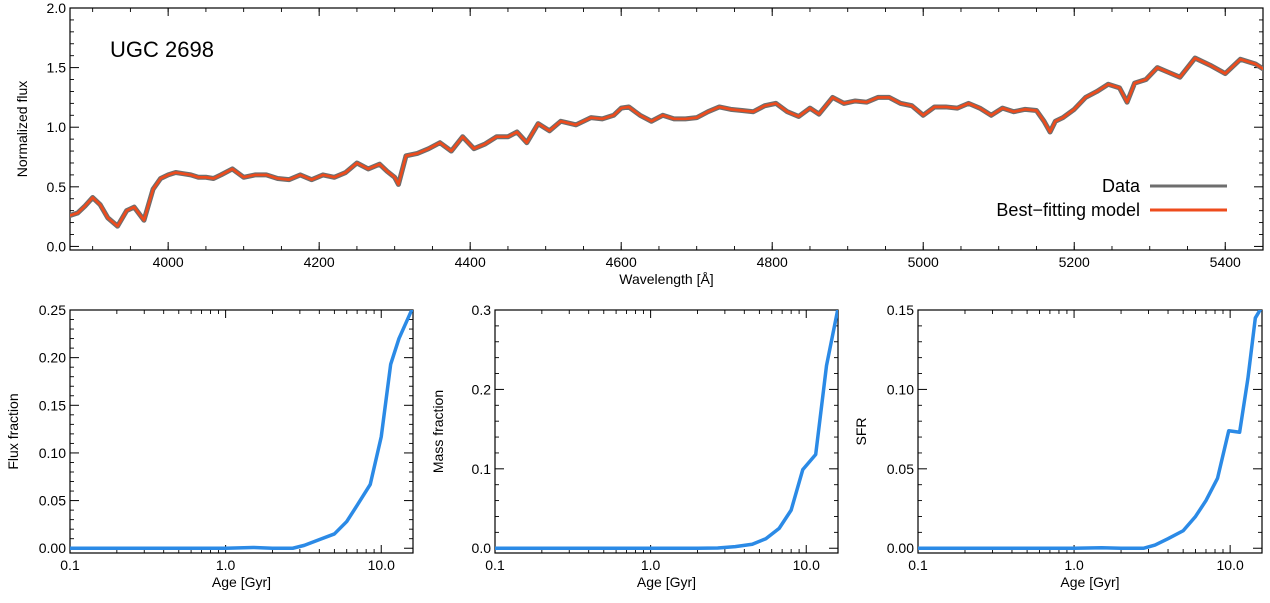 The width and height of the screenshot is (1270, 603). Describe the element at coordinates (482, 310) in the screenshot. I see `y-tick-label: 0.3` at that location.